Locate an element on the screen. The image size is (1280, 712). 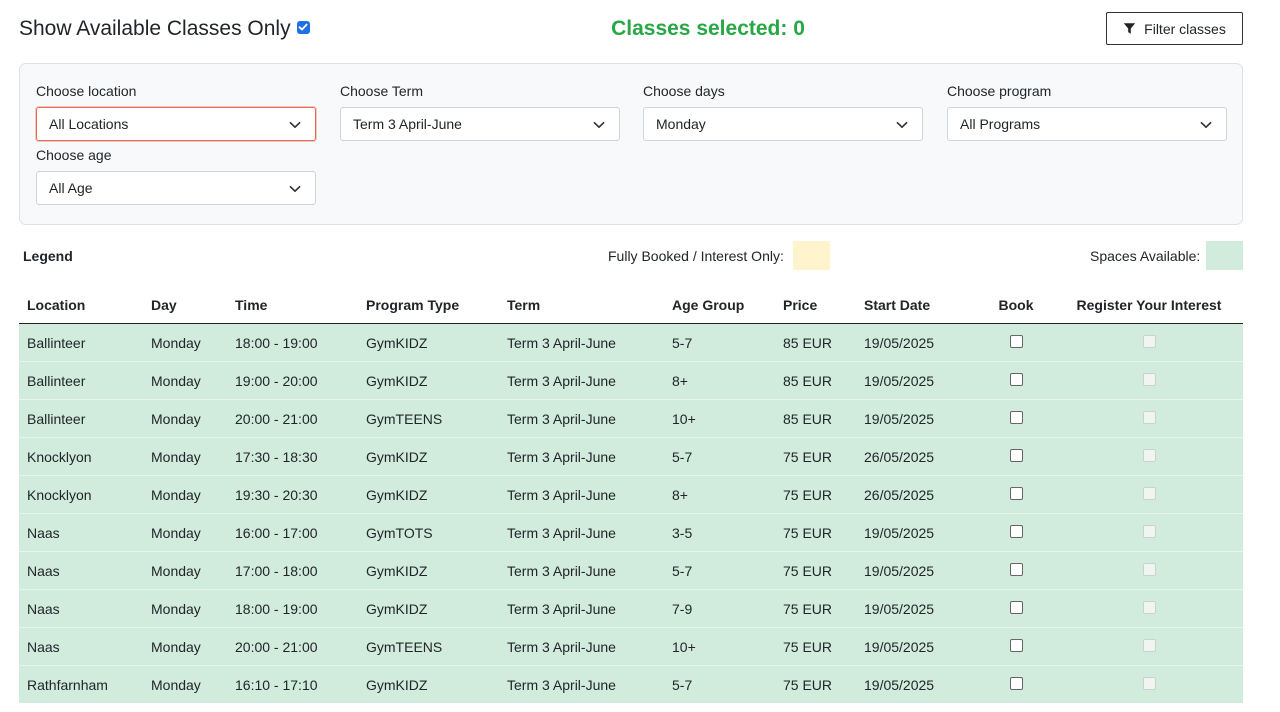
age-select: All Age is located at coordinates (176, 188).